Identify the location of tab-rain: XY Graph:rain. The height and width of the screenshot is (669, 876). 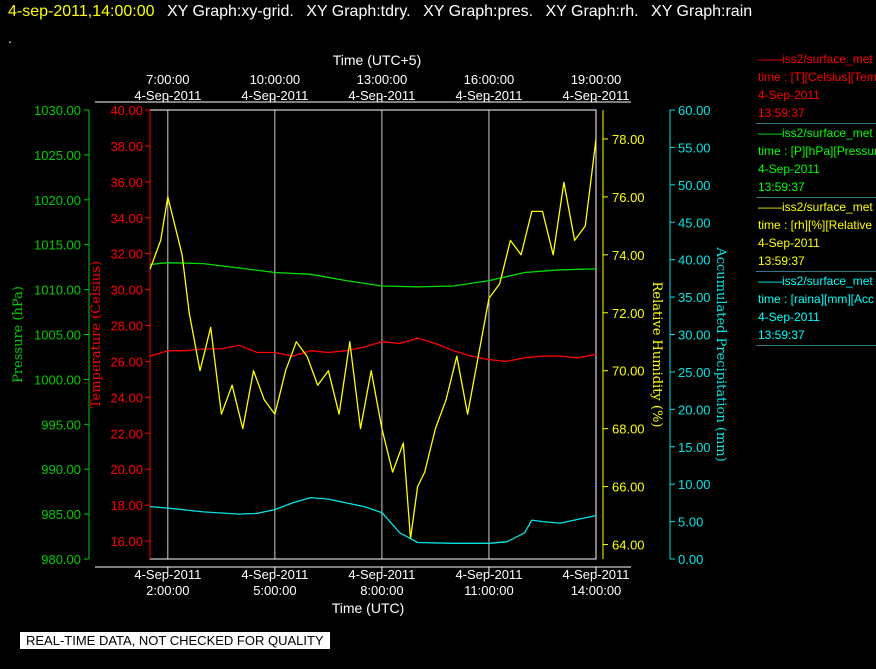
(702, 11).